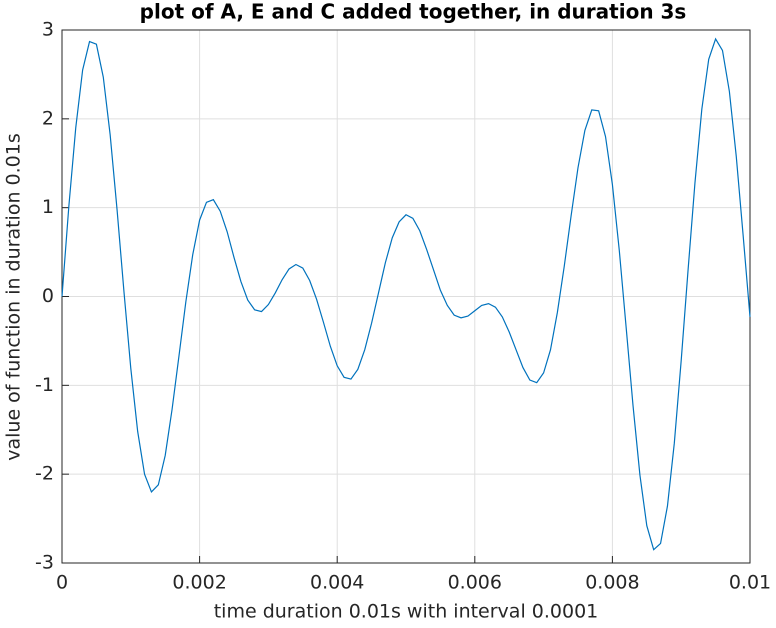  What do you see at coordinates (199, 583) in the screenshot?
I see `x-tick-label: 0.002` at bounding box center [199, 583].